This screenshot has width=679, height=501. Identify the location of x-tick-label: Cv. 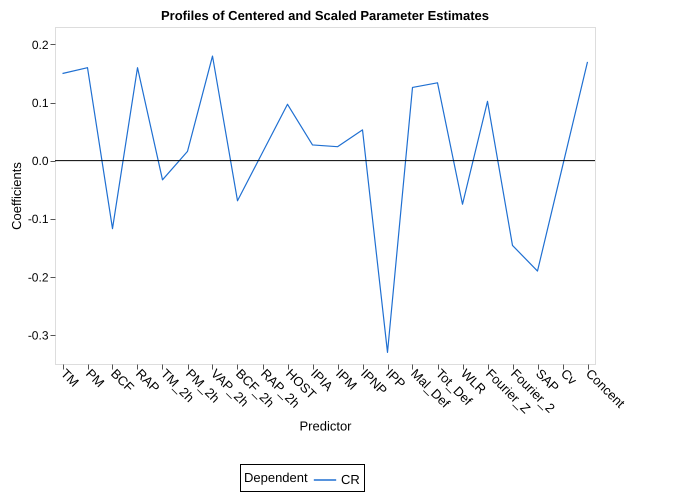
(569, 377).